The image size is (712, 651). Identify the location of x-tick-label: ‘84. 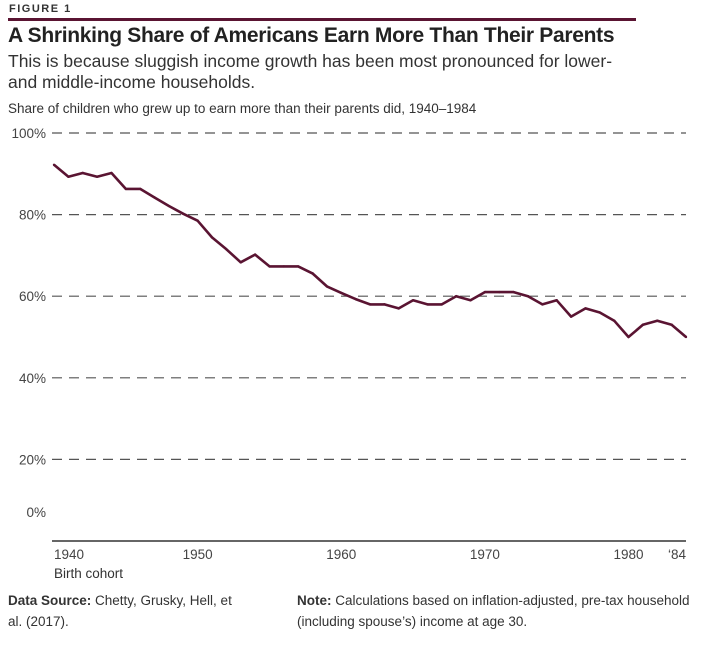
(677, 554).